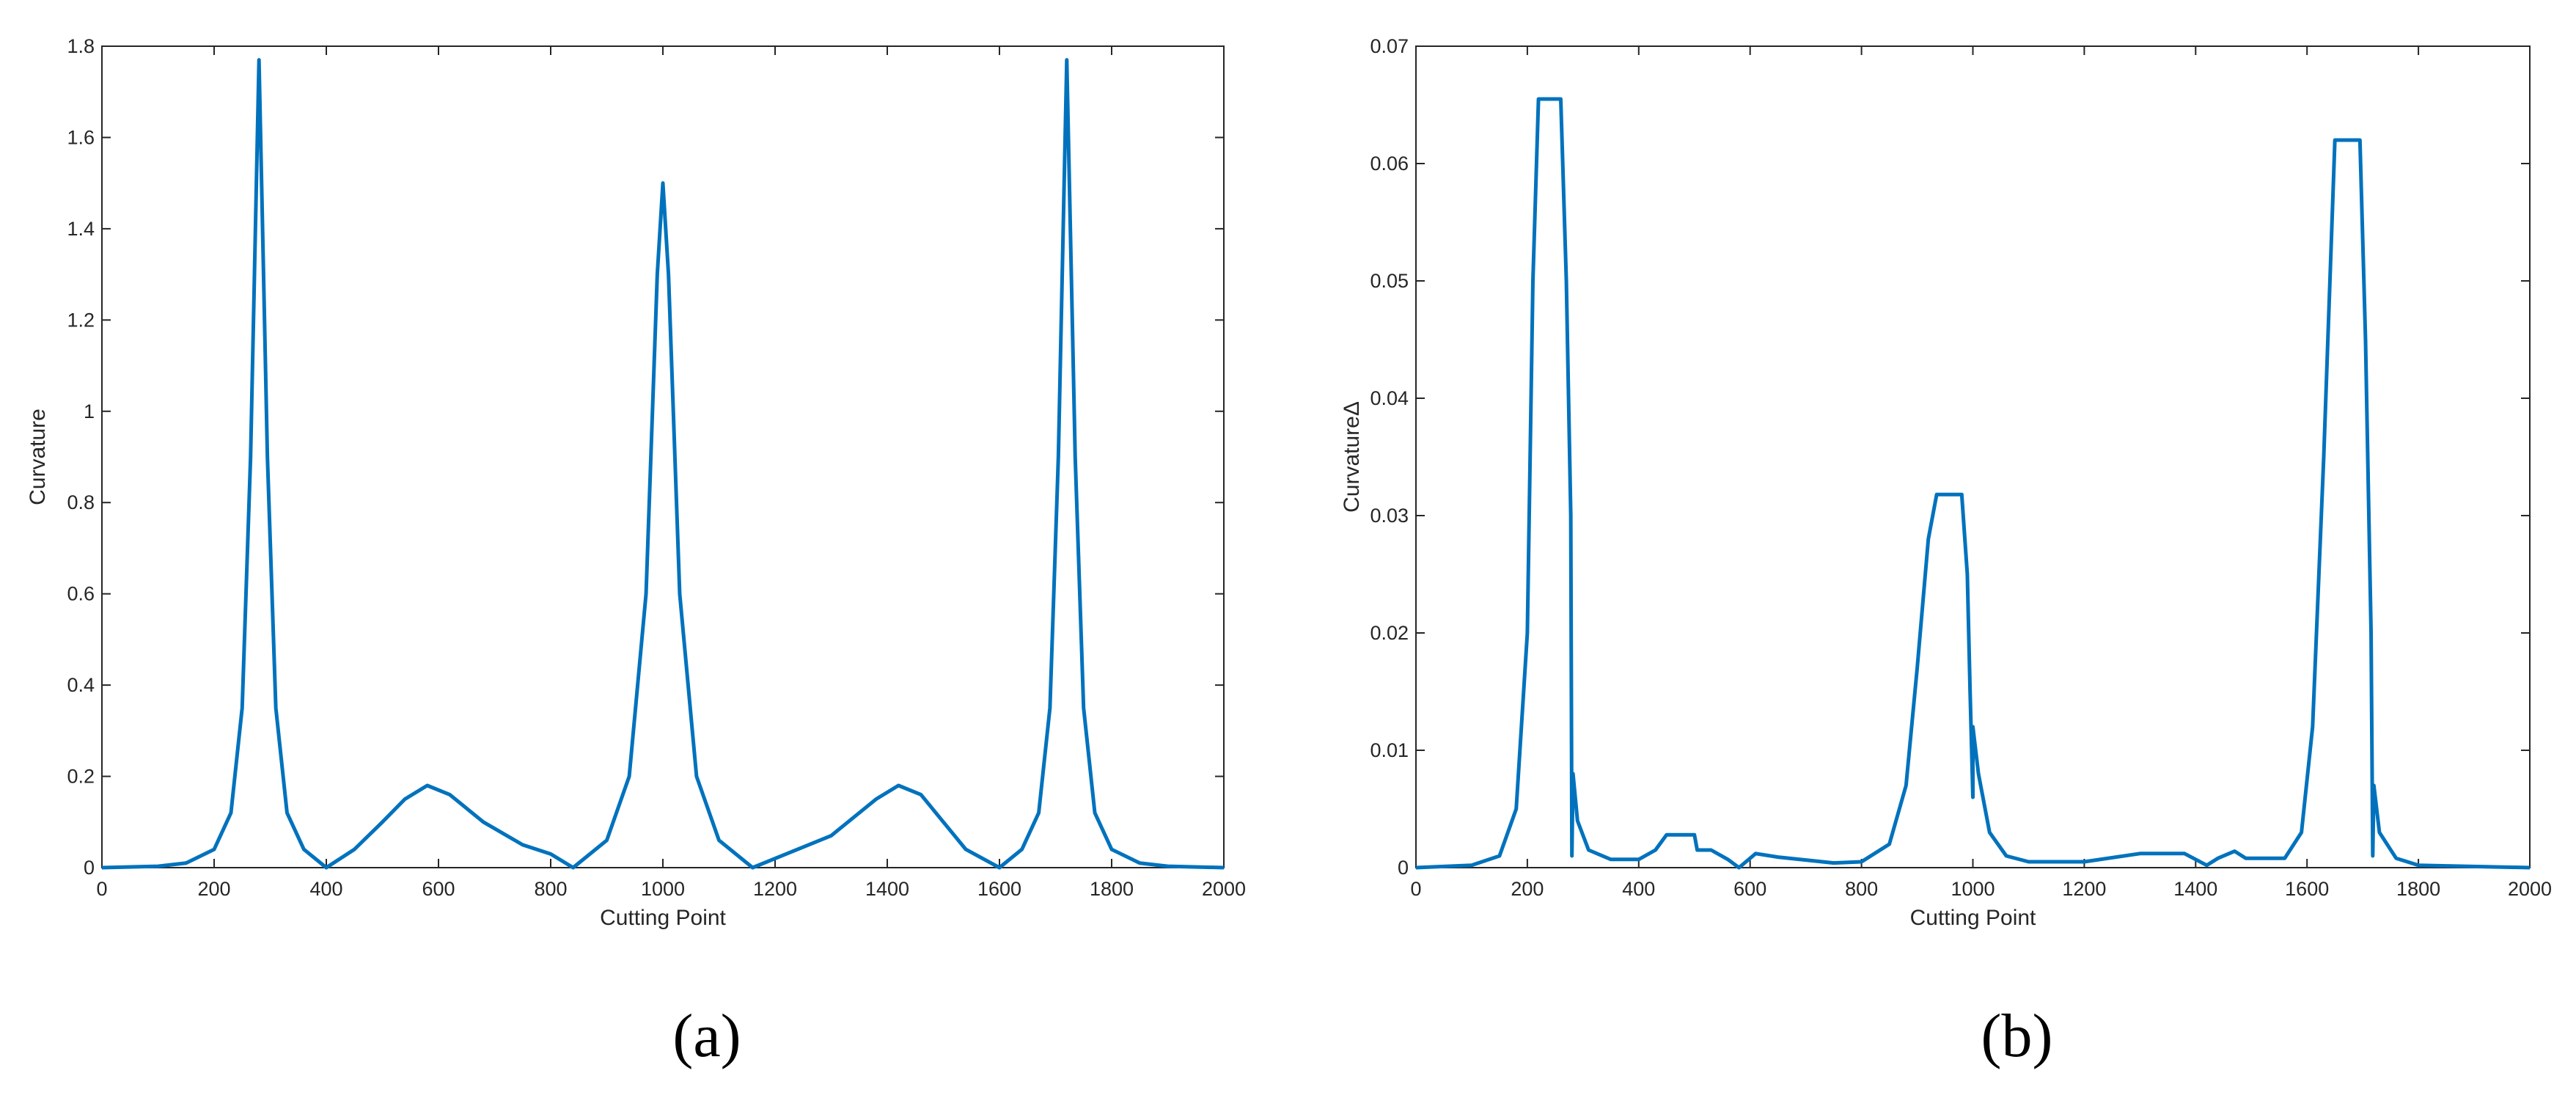 The height and width of the screenshot is (1095, 2576). I want to click on y-tick-label: 0.04, so click(1389, 398).